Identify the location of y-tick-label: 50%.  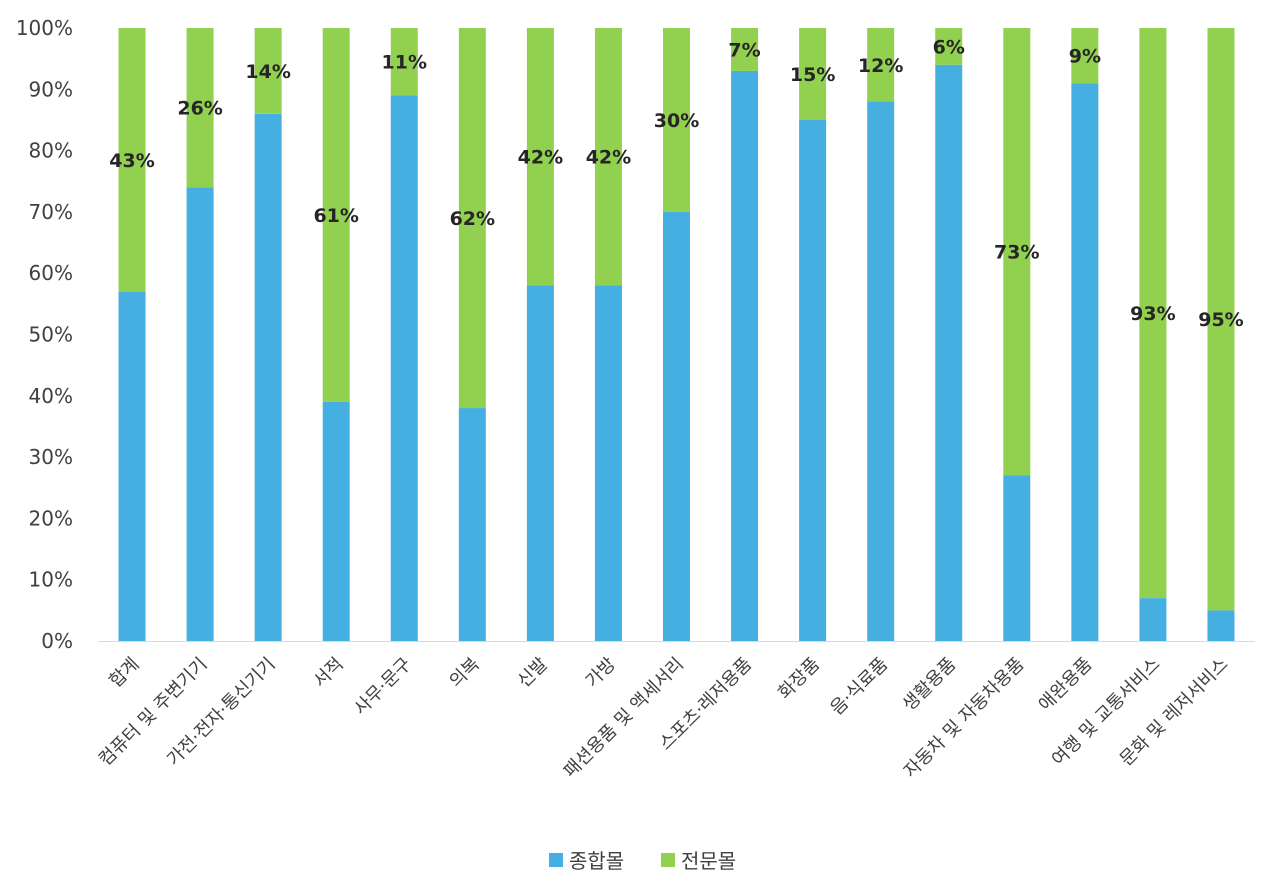
(51, 335).